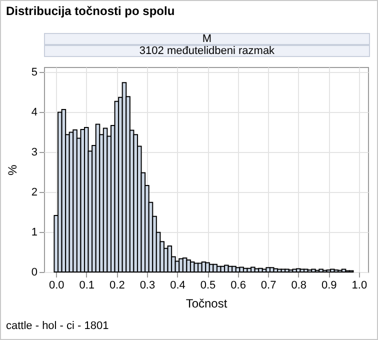  I want to click on x-axis-title: Točnost, so click(207, 303).